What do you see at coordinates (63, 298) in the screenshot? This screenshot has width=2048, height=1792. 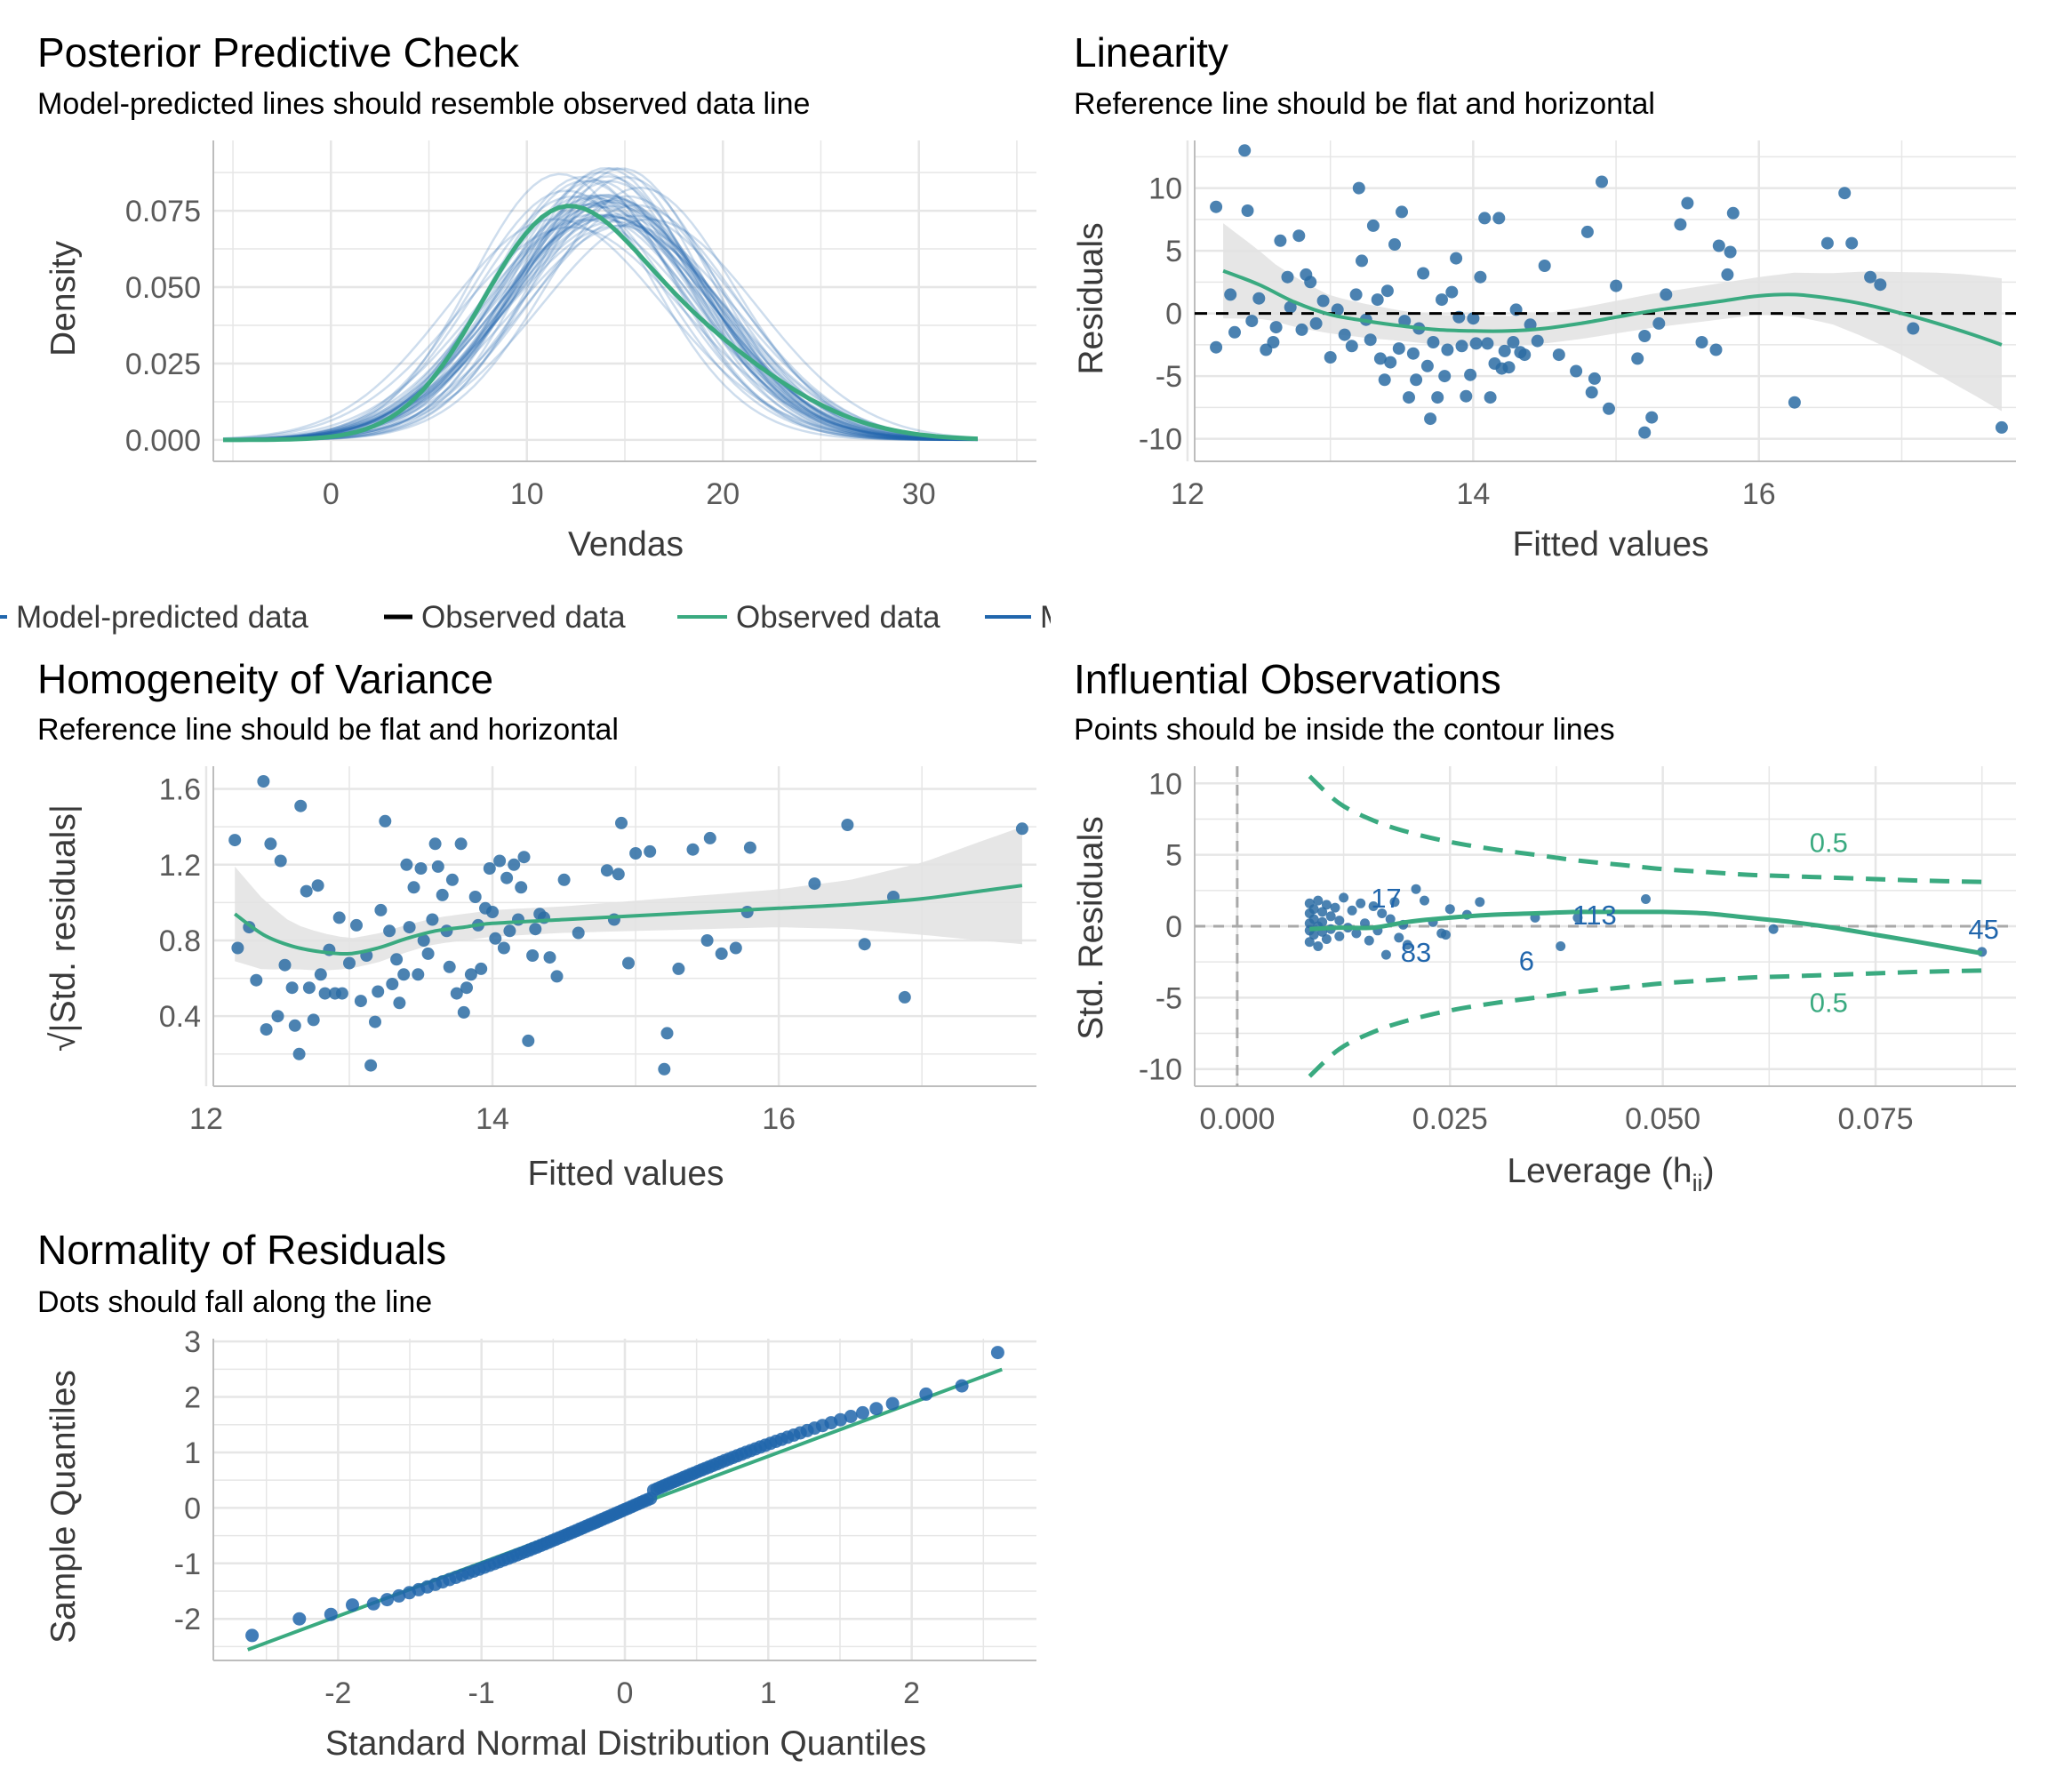 I see `y-axis-label: Density` at bounding box center [63, 298].